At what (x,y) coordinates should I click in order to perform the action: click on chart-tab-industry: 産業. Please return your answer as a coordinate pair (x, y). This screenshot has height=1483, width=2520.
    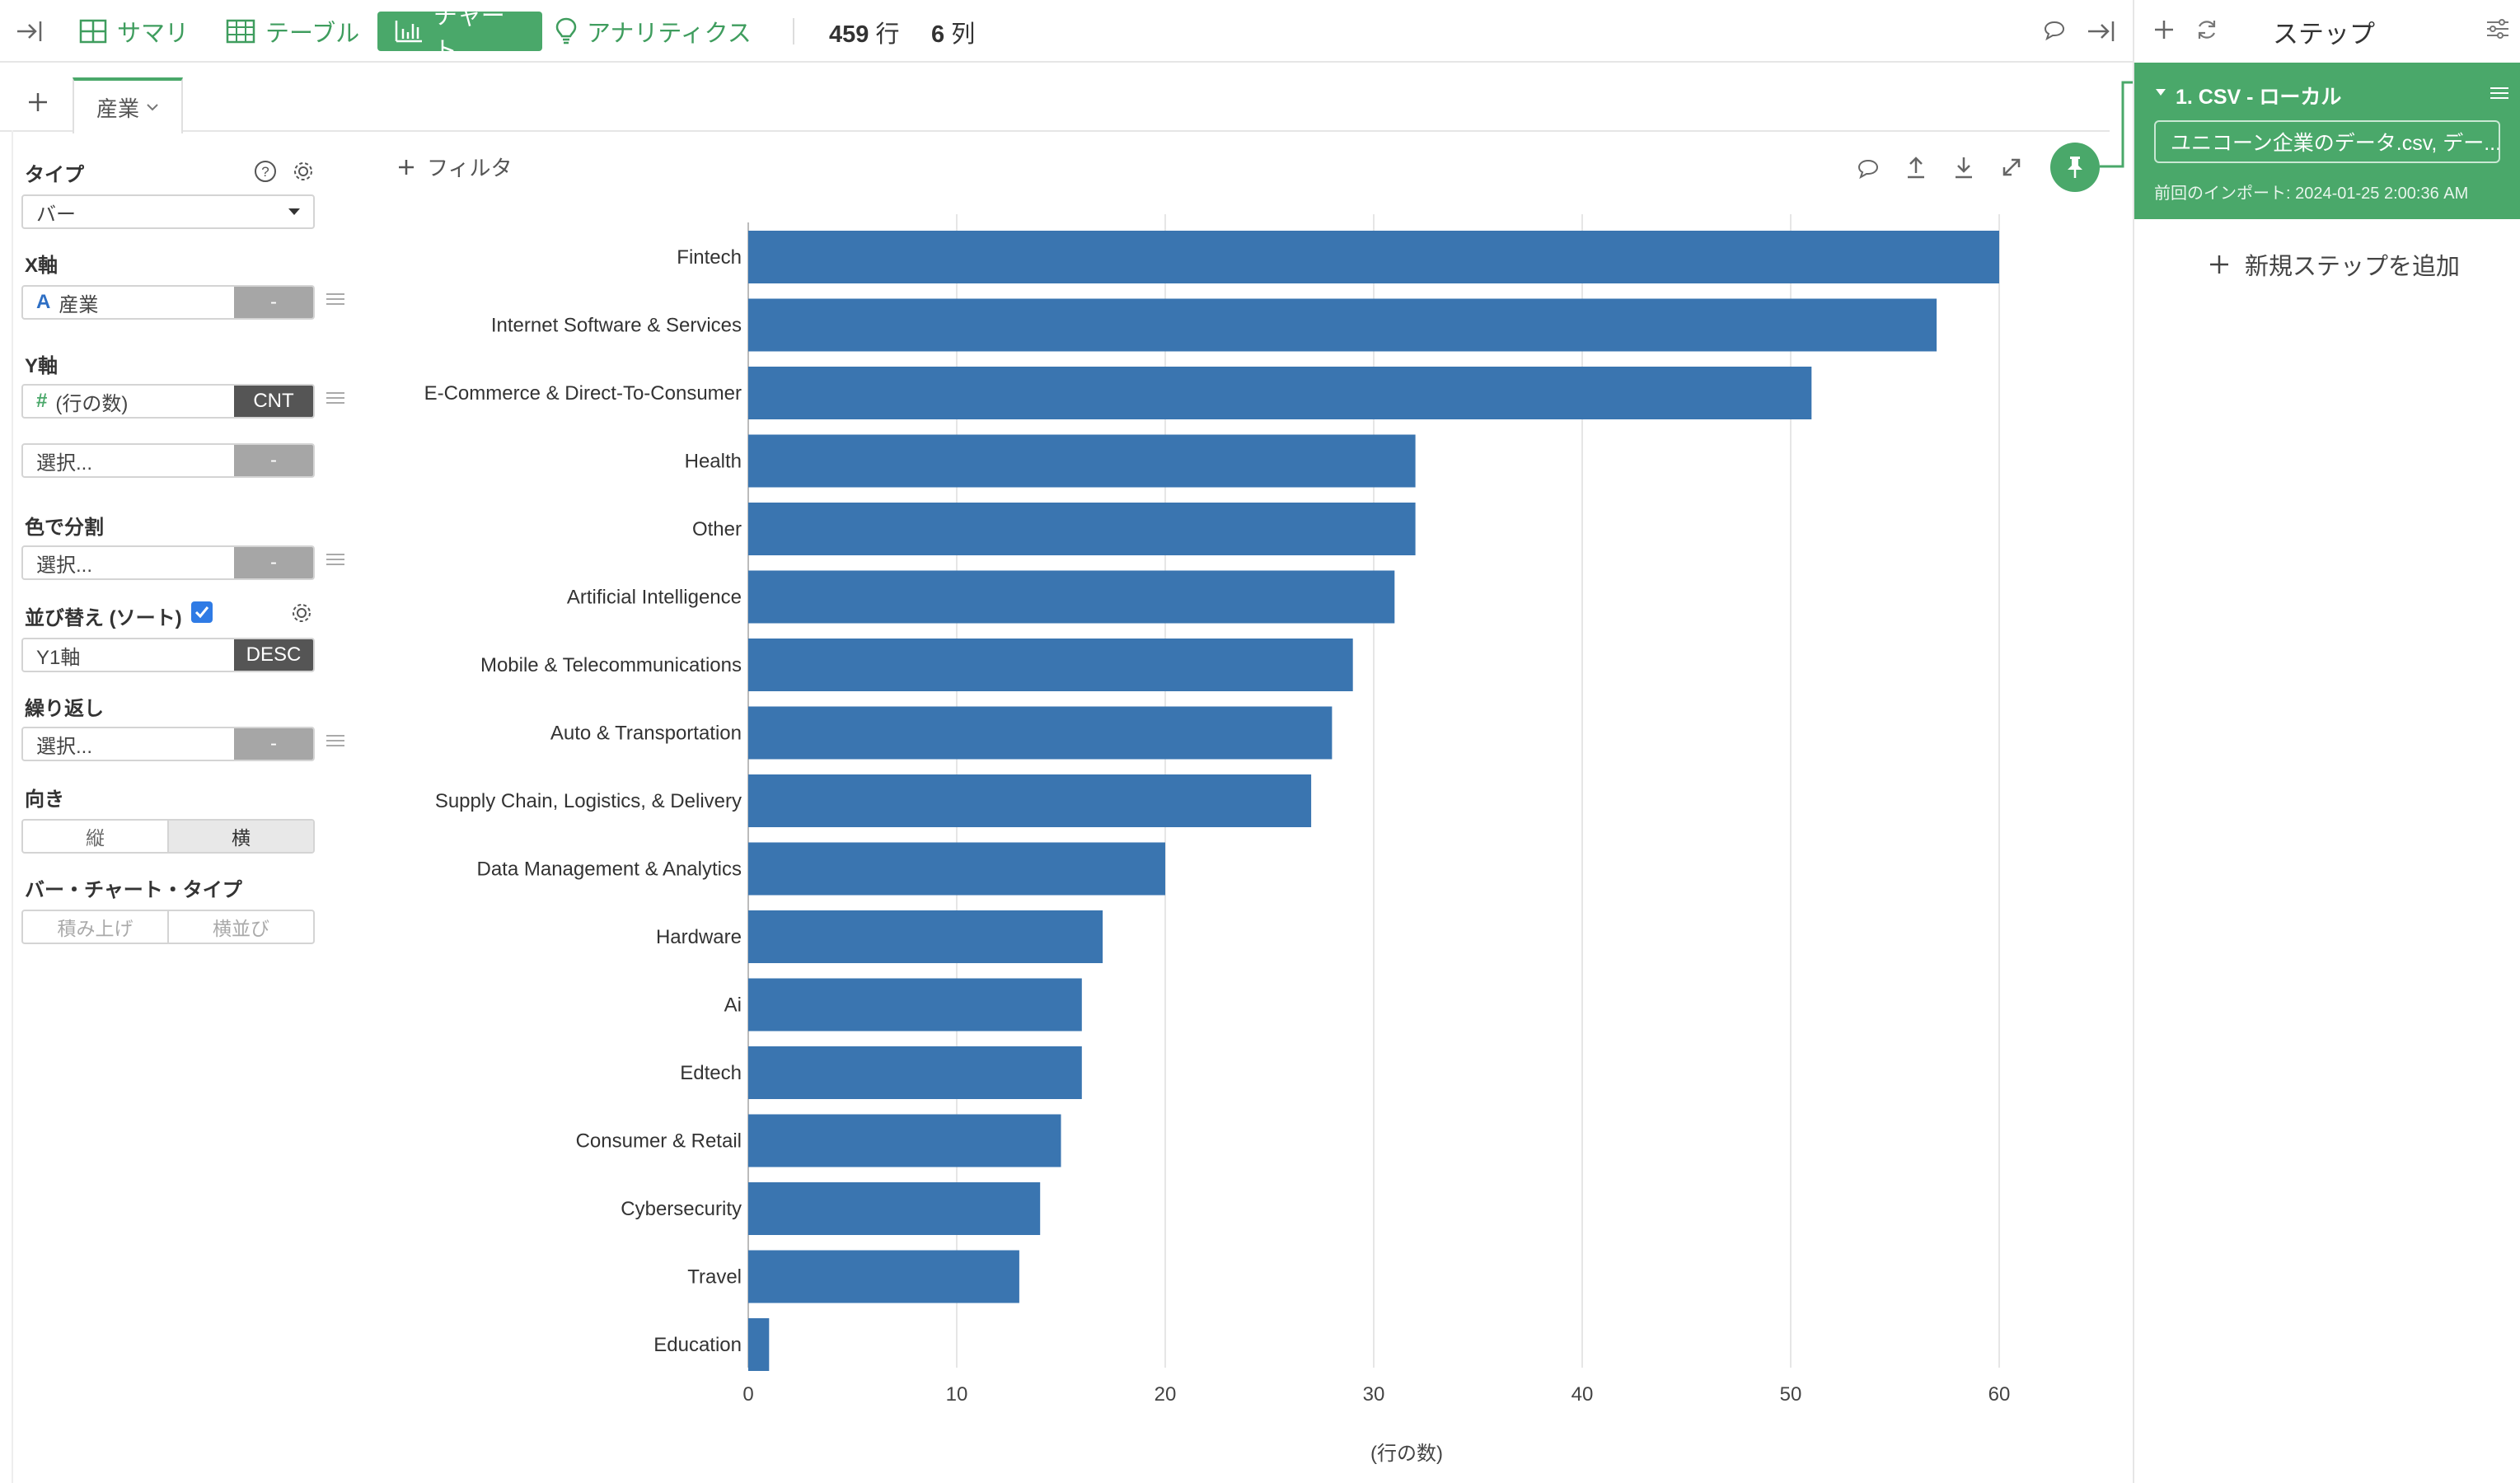
    Looking at the image, I should click on (128, 105).